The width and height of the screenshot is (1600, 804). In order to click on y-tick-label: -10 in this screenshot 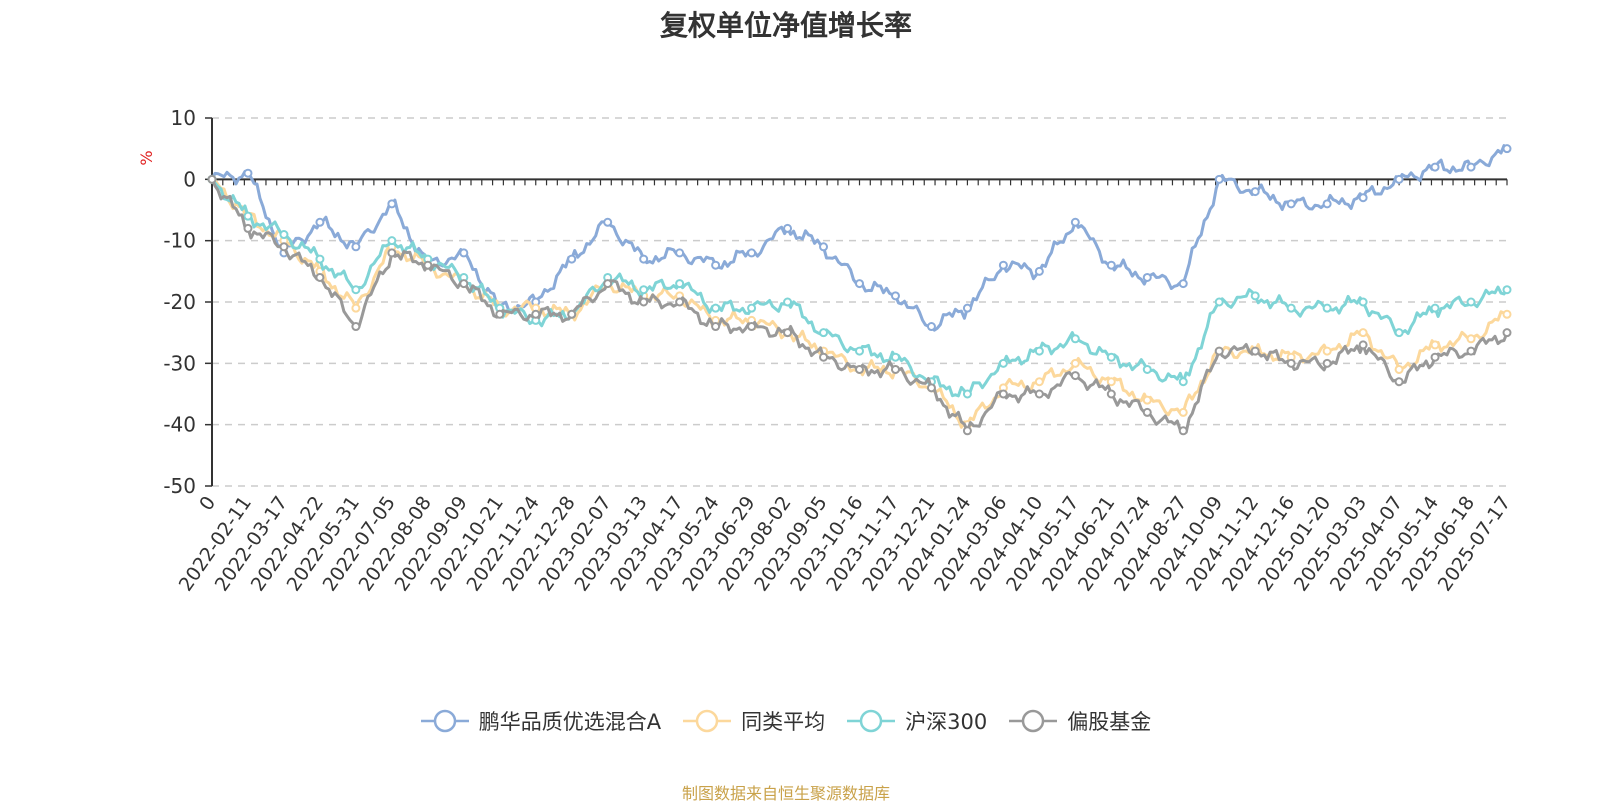, I will do `click(179, 241)`.